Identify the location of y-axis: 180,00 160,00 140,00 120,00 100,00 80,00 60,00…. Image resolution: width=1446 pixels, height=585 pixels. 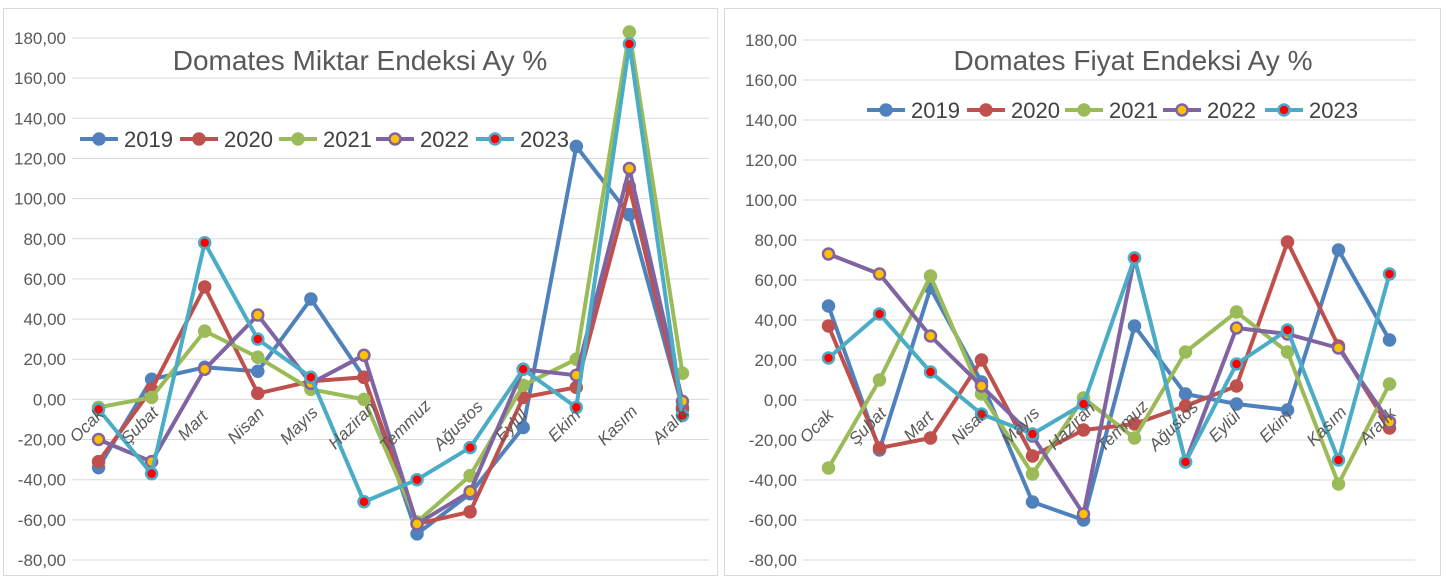
(40, 299).